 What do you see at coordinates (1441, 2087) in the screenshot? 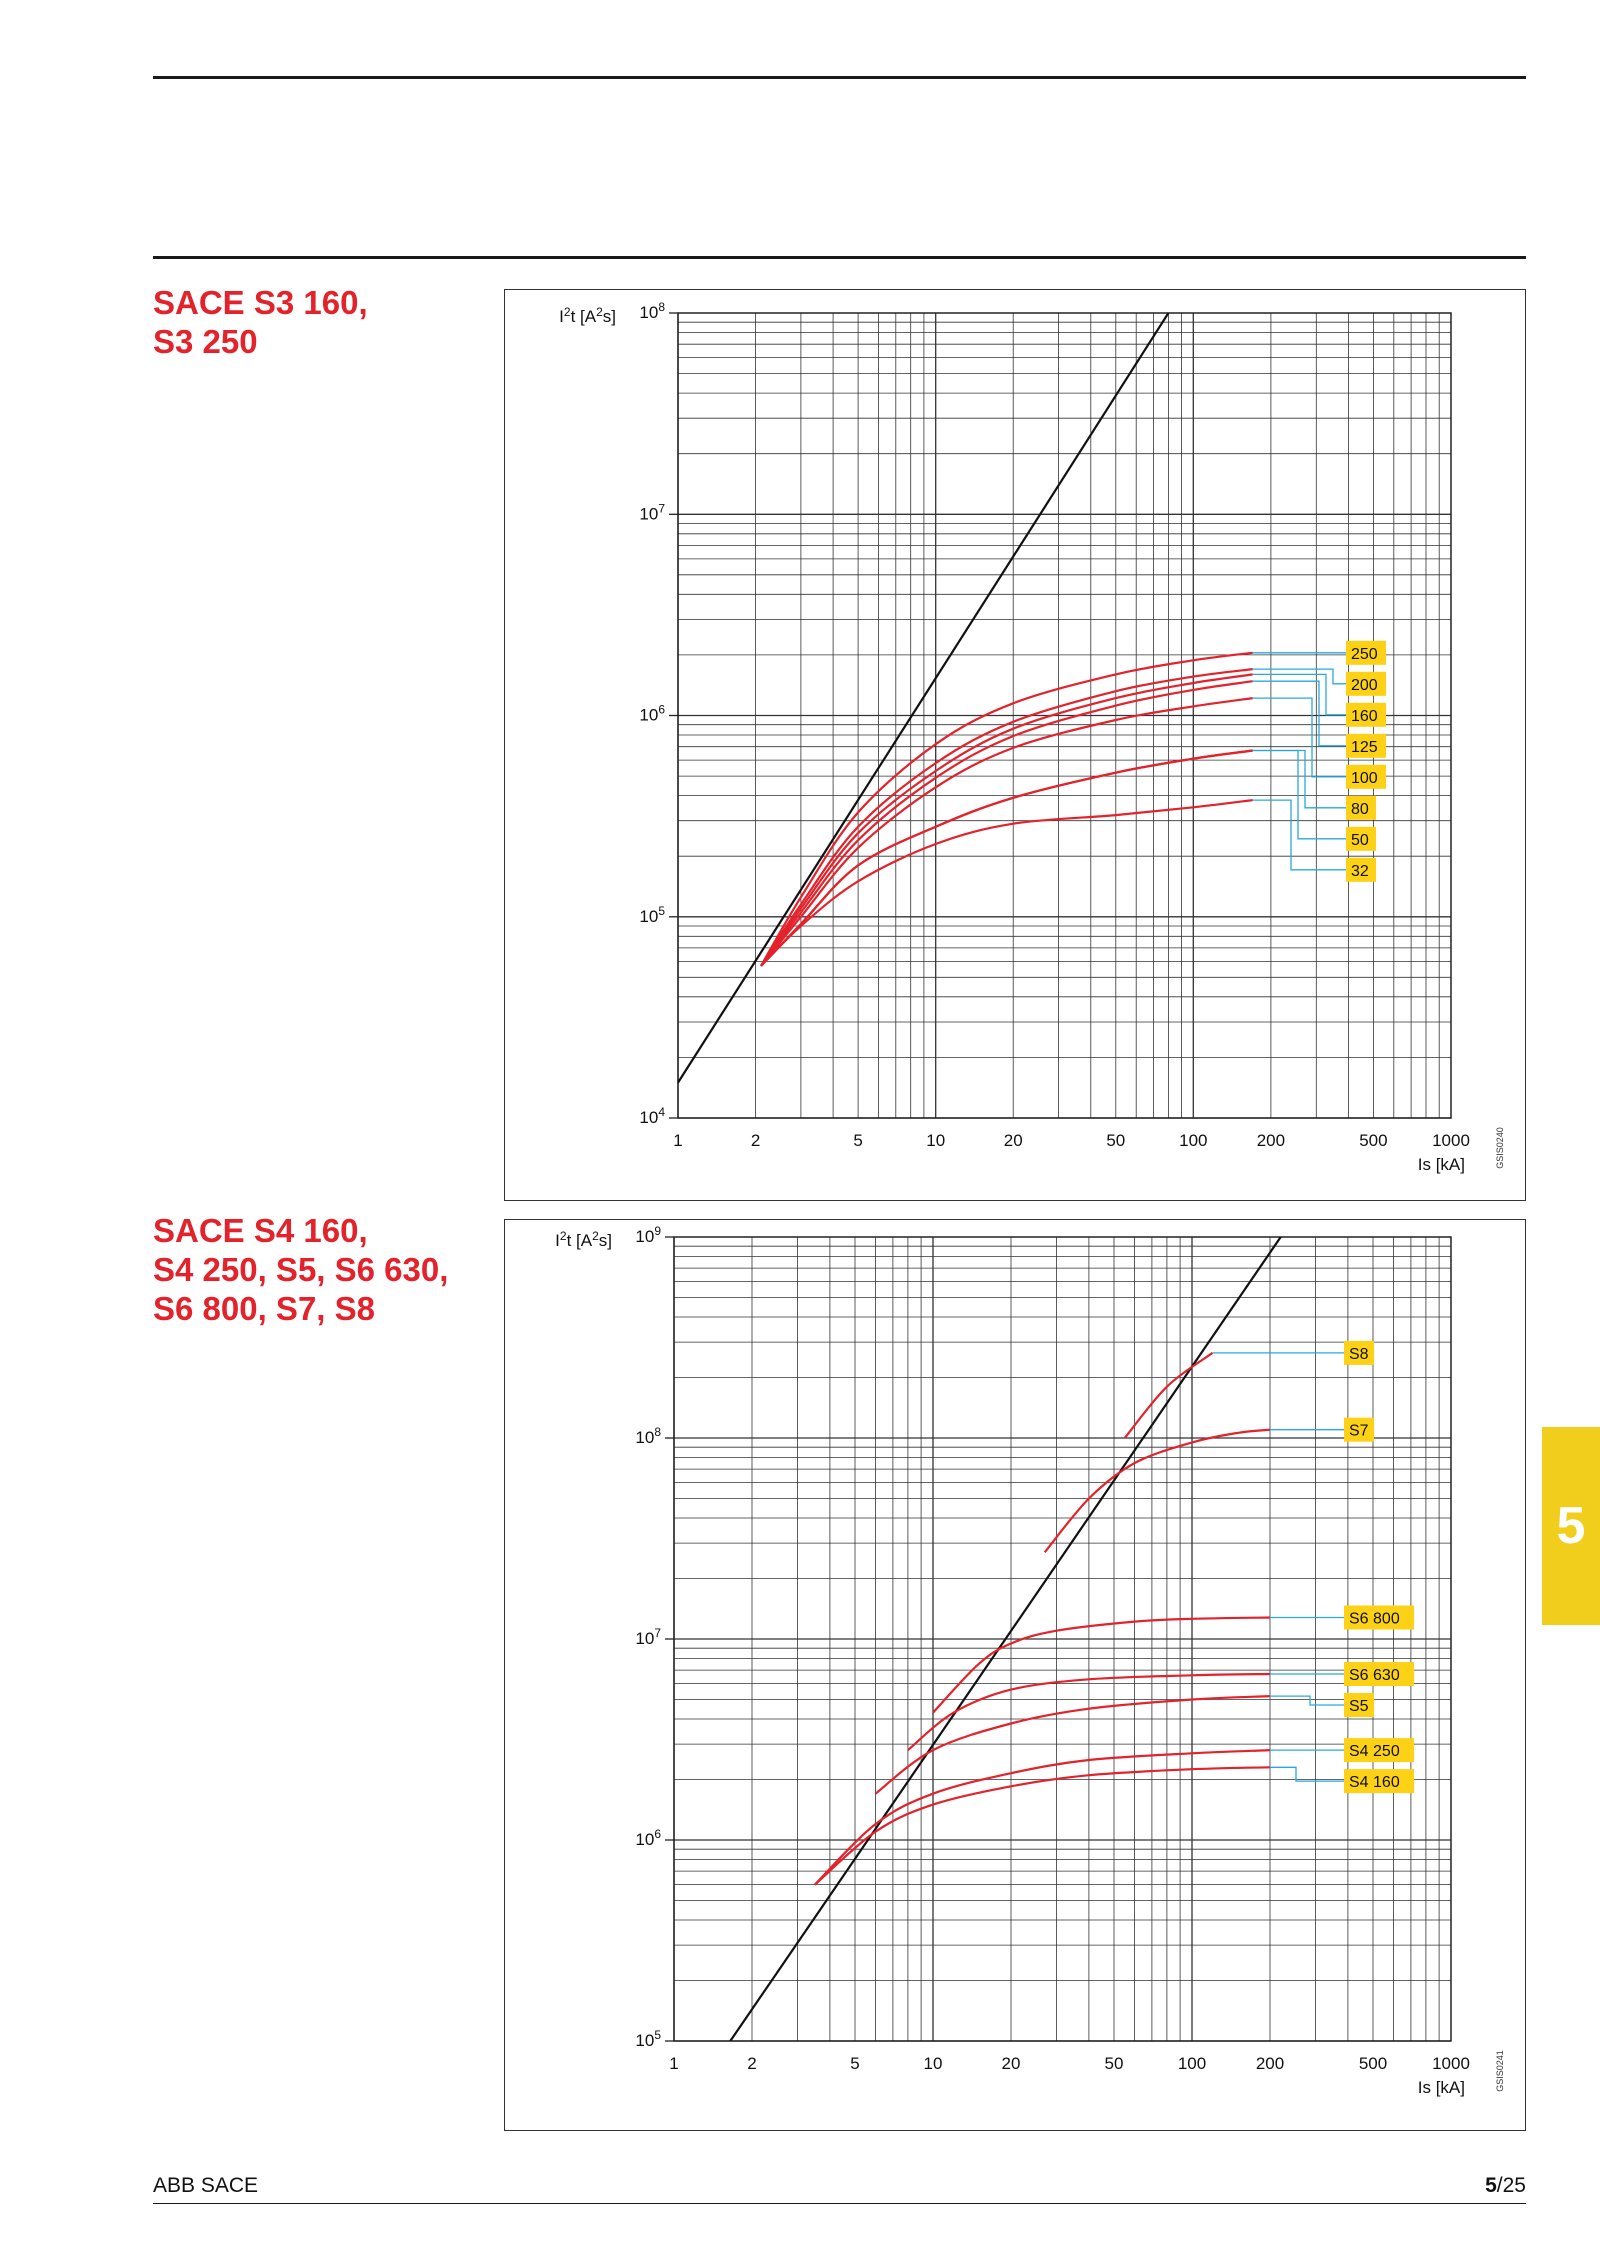
I see `chart2-x-axis-title: Is [kA]` at bounding box center [1441, 2087].